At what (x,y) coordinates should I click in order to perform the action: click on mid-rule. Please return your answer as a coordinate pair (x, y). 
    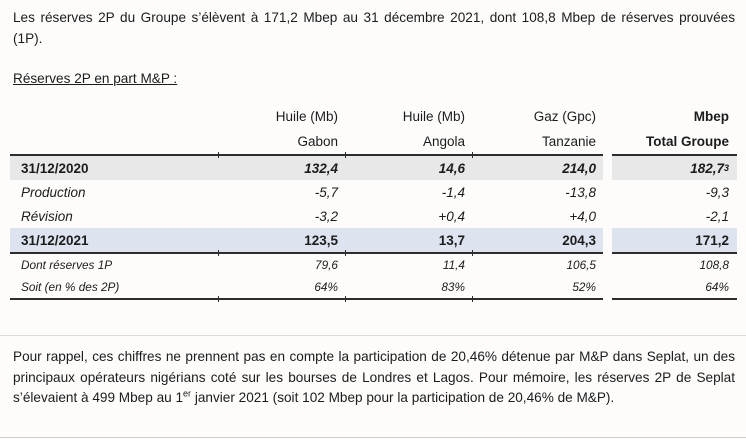
    Looking at the image, I should click on (373, 253).